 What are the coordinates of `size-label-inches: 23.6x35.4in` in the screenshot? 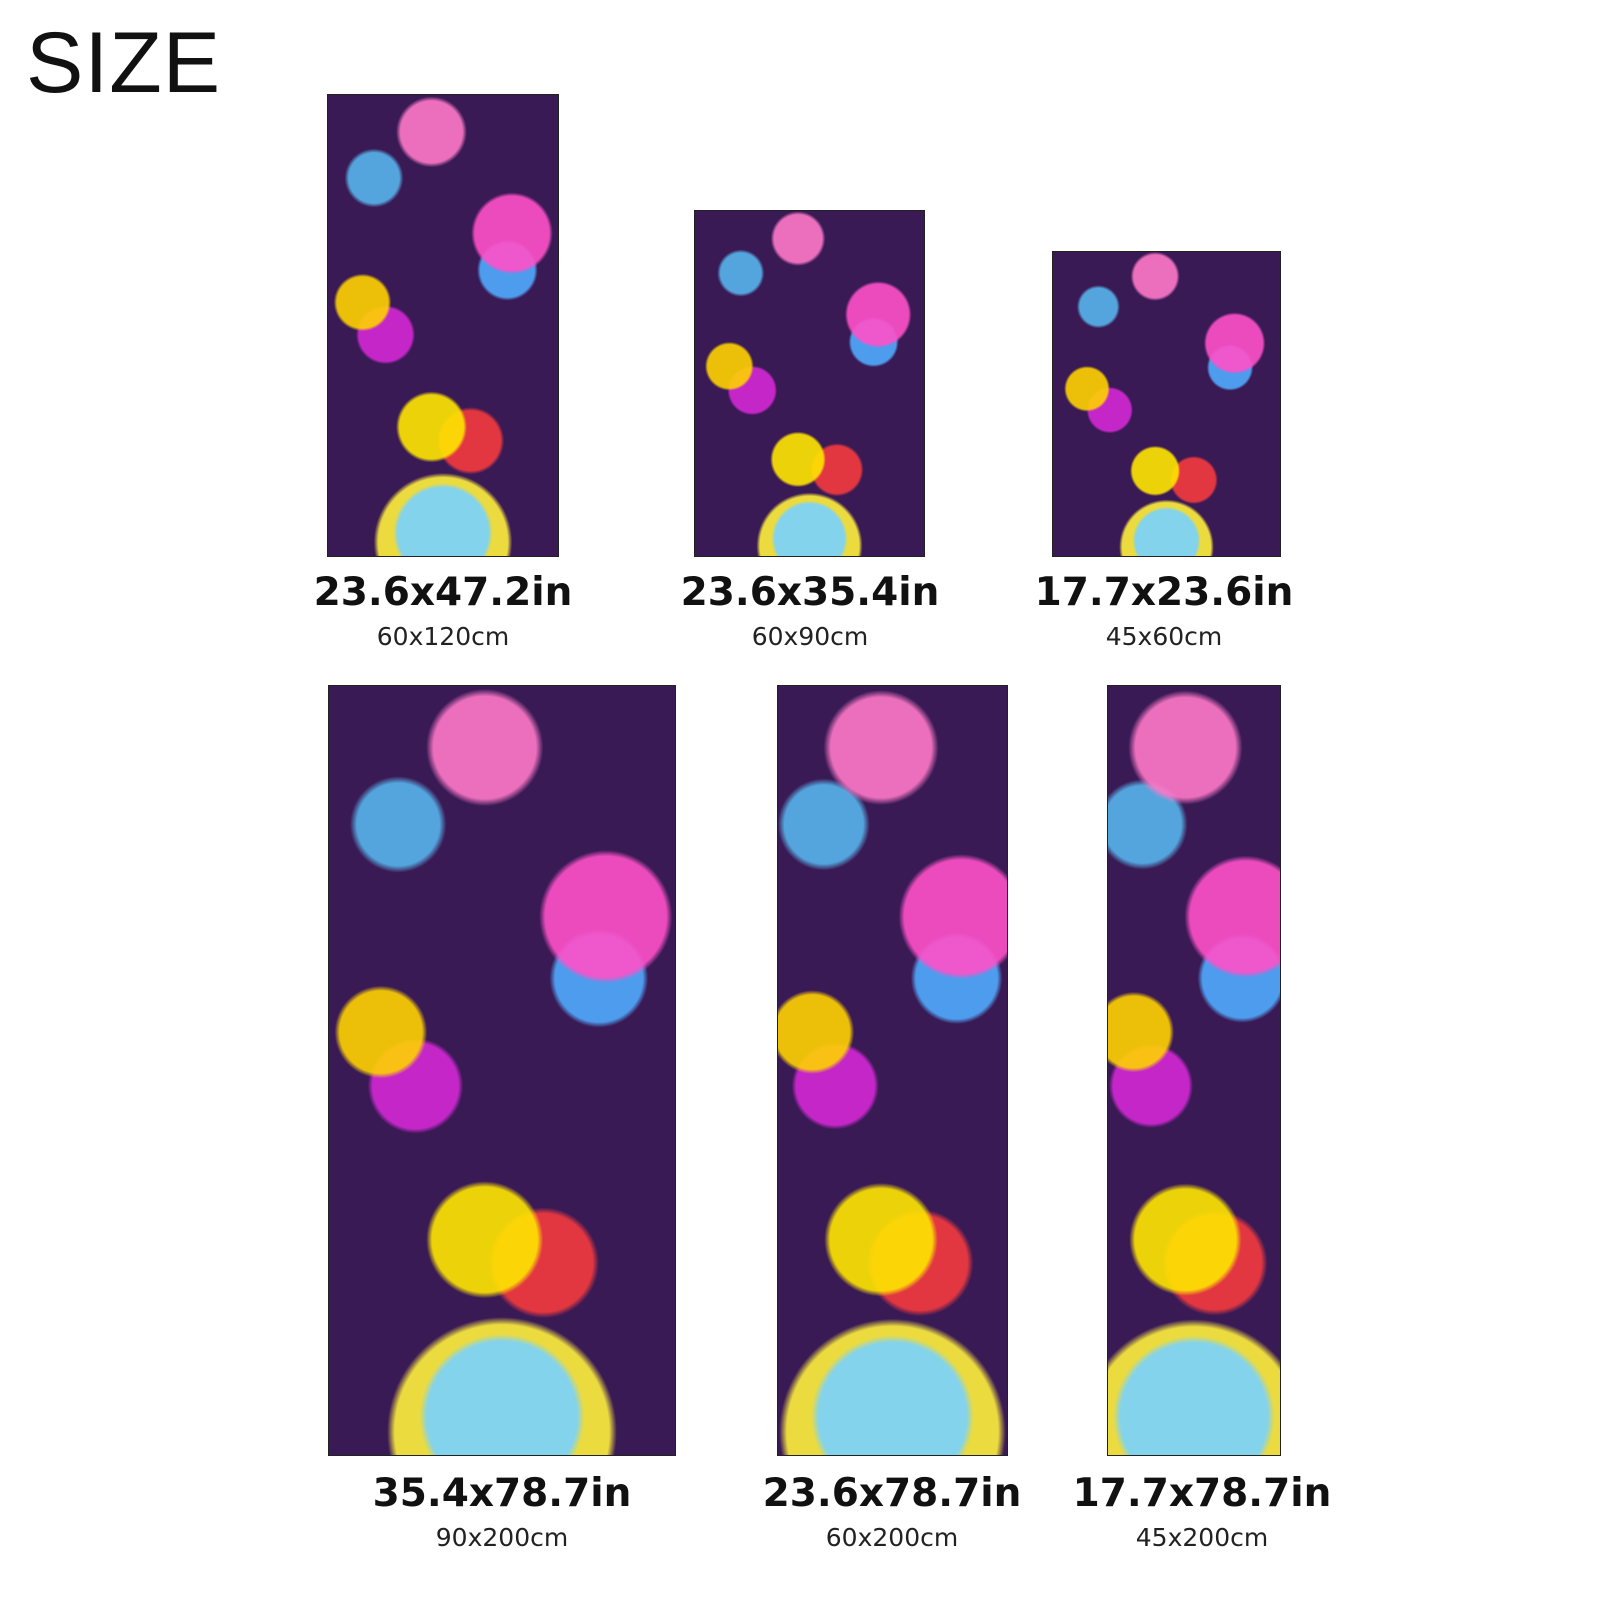 It's located at (810, 592).